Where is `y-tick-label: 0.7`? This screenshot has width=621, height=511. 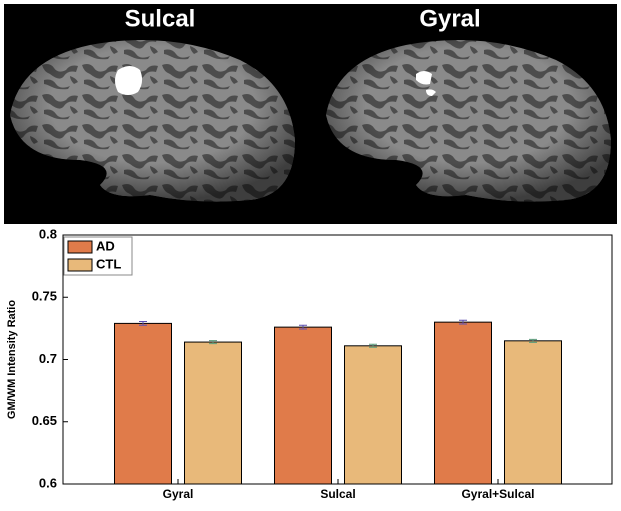
y-tick-label: 0.7 is located at coordinates (48, 358).